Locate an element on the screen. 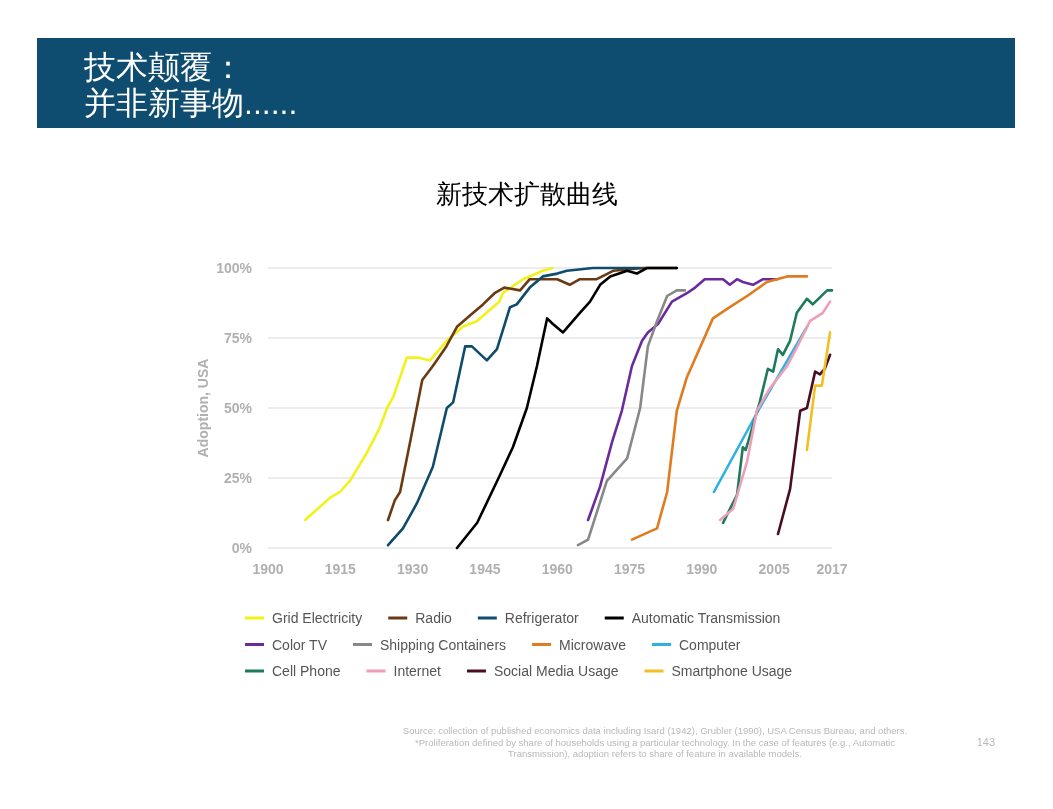  legend-label: Computer is located at coordinates (709, 644).